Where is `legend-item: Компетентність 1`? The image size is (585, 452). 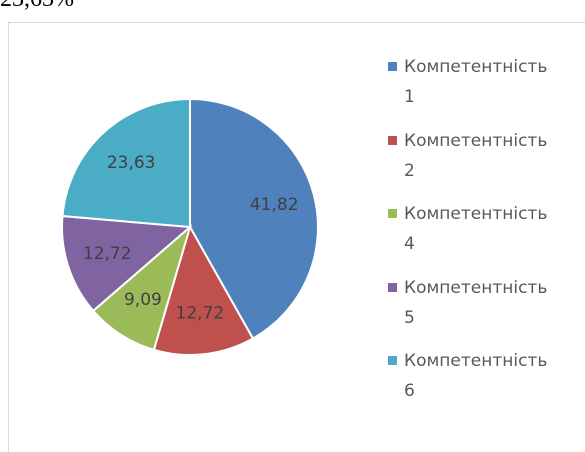
legend-item: Компетентність 1 is located at coordinates (475, 82).